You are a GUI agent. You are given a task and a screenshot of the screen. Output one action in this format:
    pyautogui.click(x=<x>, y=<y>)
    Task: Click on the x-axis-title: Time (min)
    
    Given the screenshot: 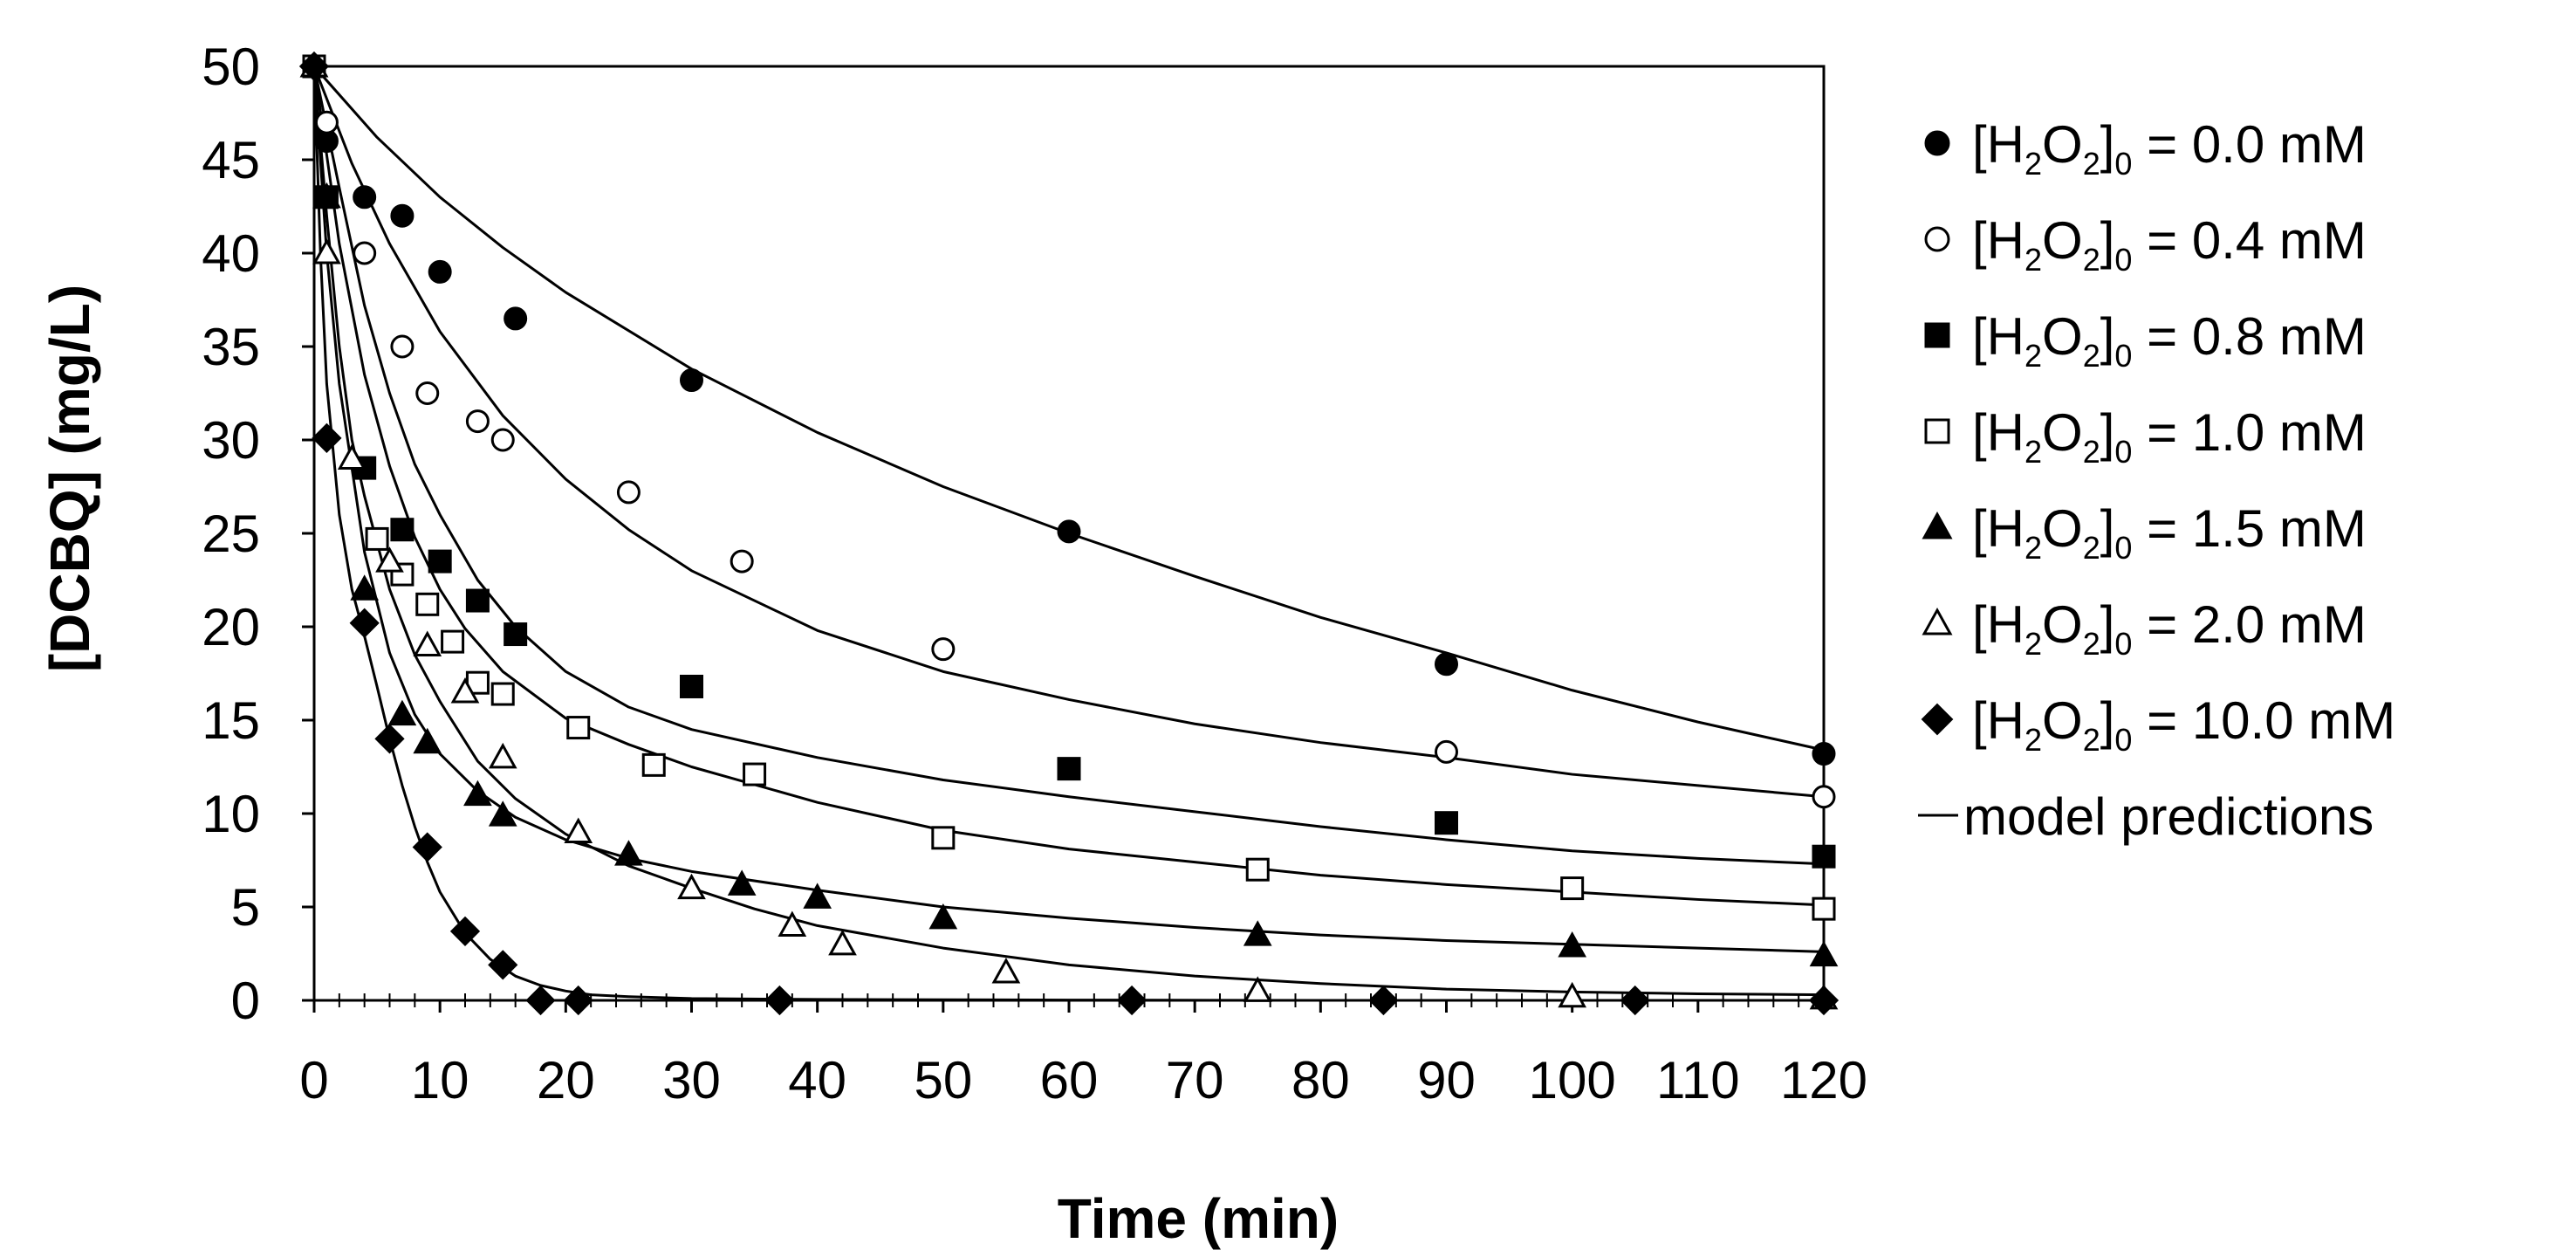 What is the action you would take?
    pyautogui.click(x=1198, y=1218)
    